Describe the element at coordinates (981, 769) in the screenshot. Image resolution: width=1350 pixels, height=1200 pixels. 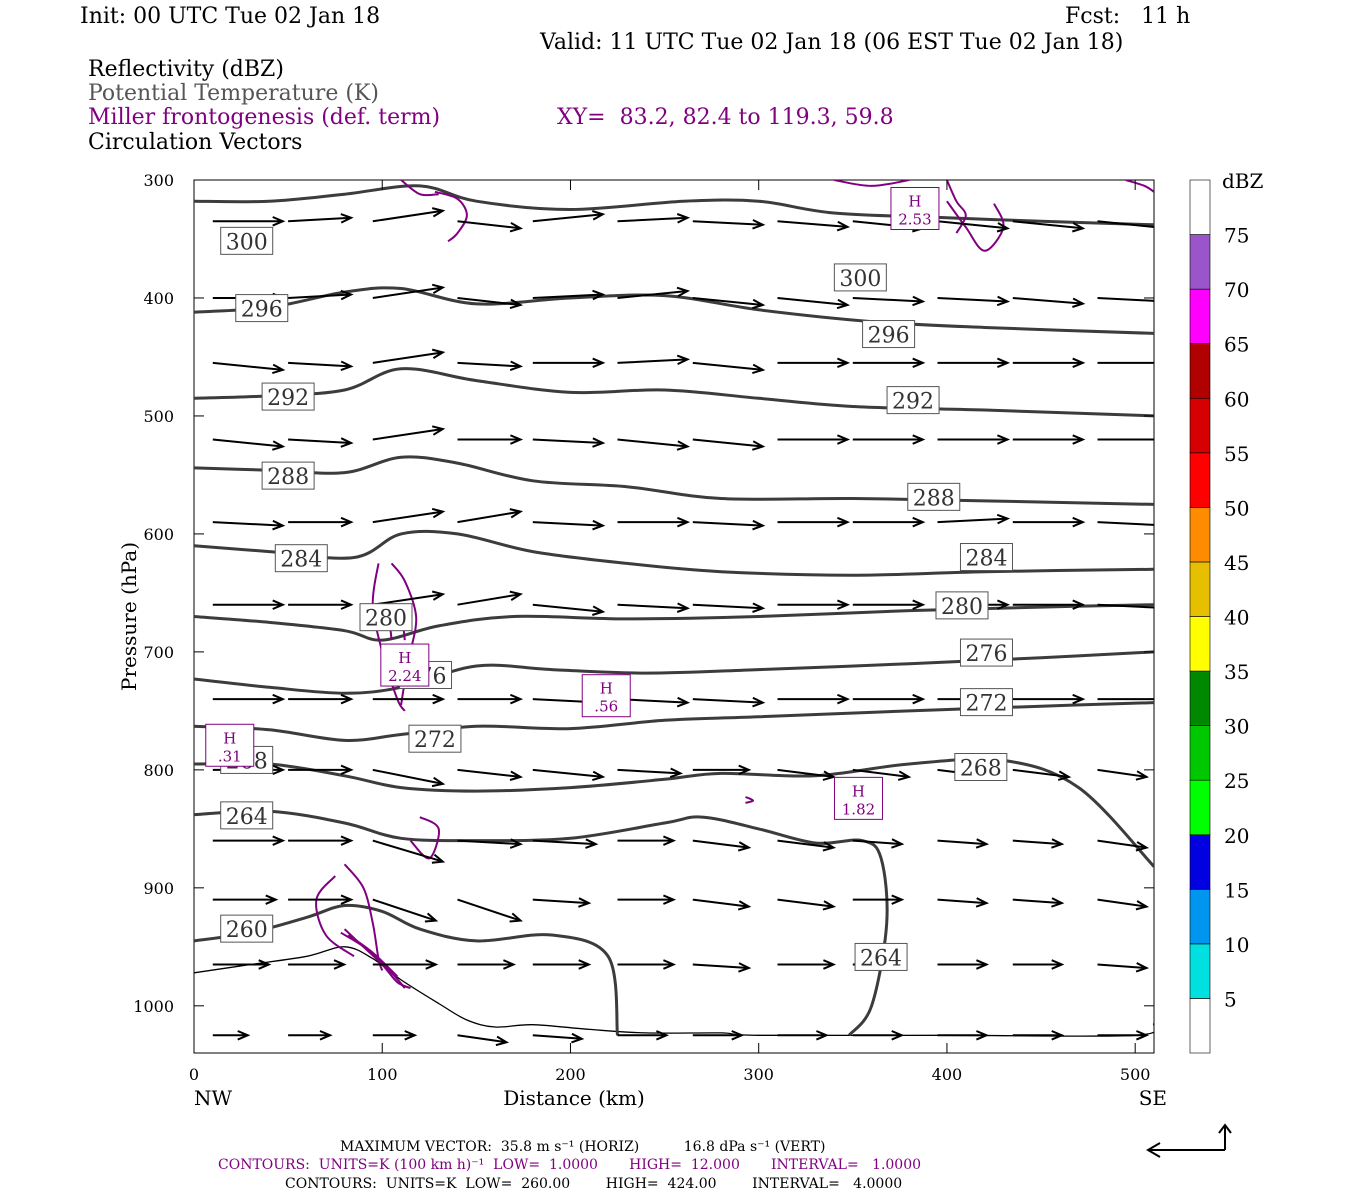
I see `theta-label: 268` at that location.